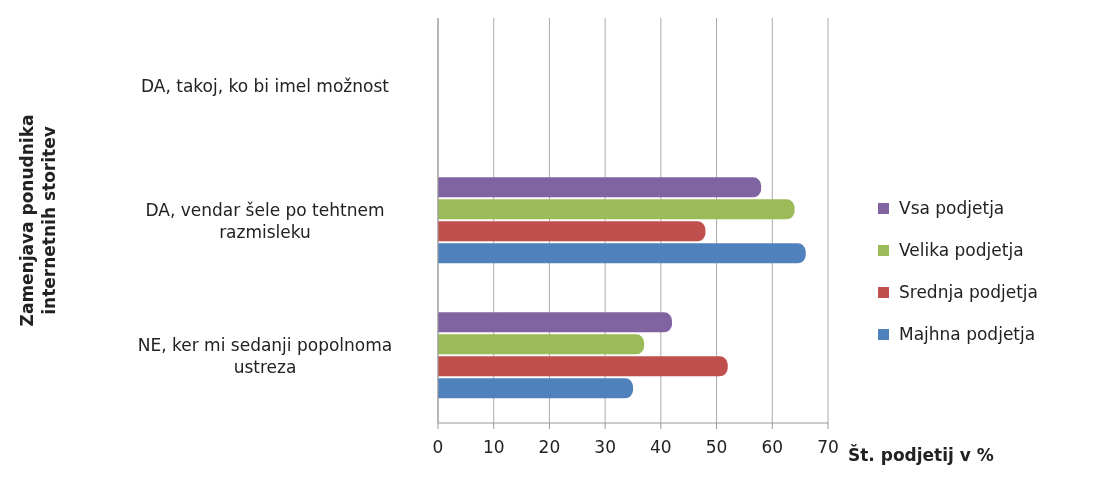  What do you see at coordinates (968, 292) in the screenshot?
I see `legend-label: Srednja podjetja` at bounding box center [968, 292].